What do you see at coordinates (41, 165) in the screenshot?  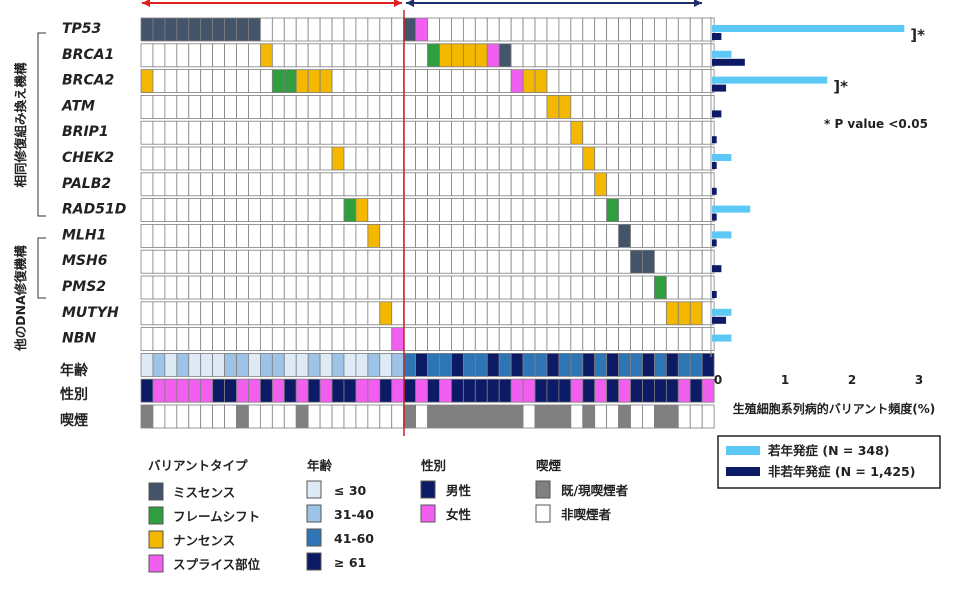 I see `group-brackets` at bounding box center [41, 165].